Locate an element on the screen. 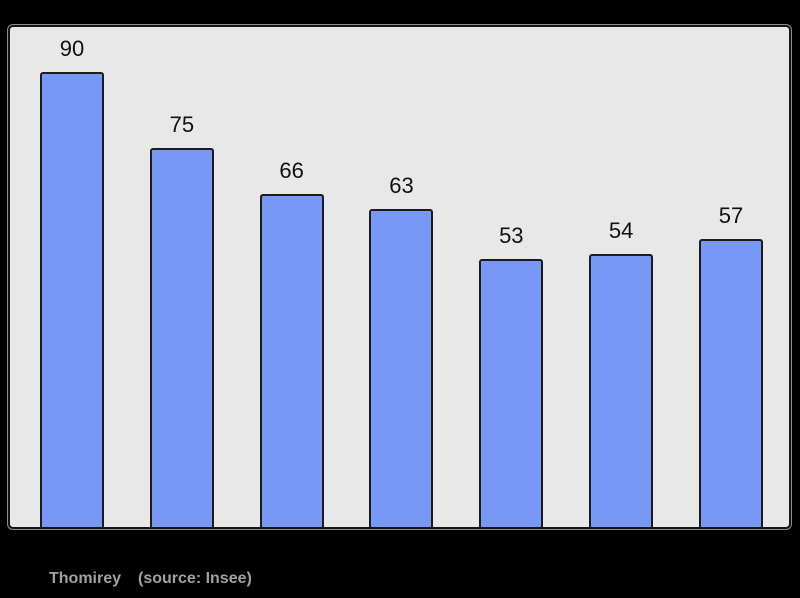 The height and width of the screenshot is (598, 800). bar-value-label: 54 is located at coordinates (621, 231).